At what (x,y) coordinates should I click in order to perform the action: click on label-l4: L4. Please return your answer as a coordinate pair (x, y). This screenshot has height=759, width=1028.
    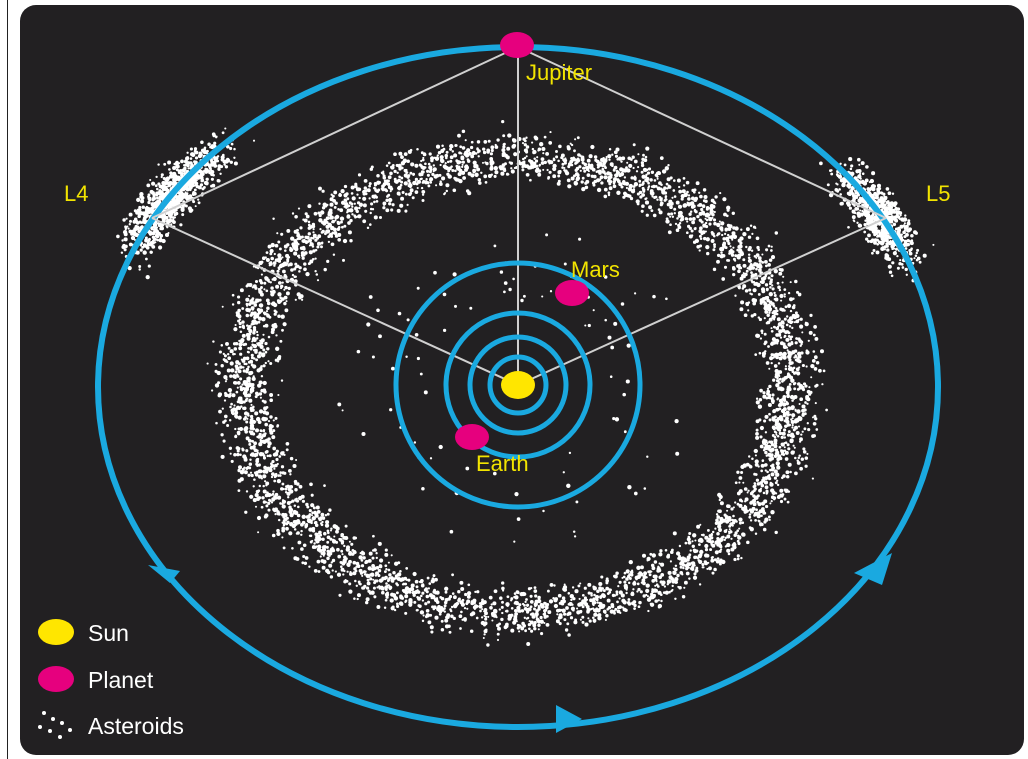
    Looking at the image, I should click on (76, 193).